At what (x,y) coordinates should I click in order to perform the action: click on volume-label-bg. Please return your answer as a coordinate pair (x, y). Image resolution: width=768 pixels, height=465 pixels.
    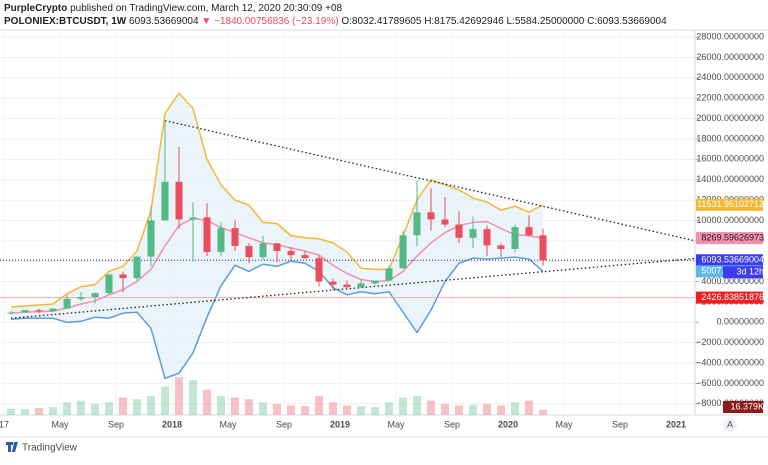
    Looking at the image, I should click on (743, 407).